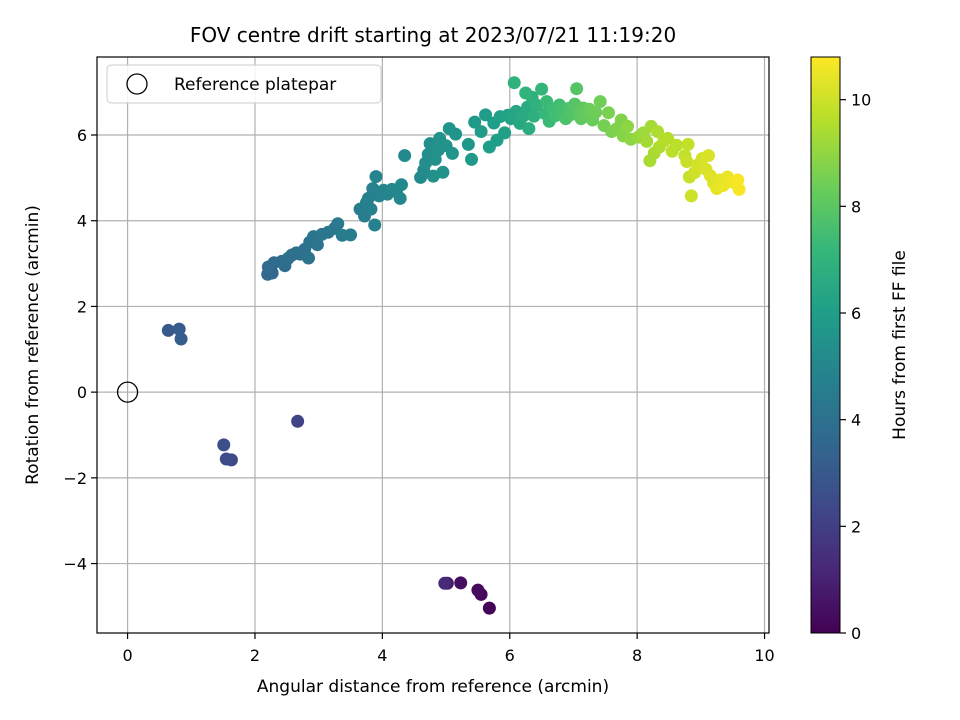 The width and height of the screenshot is (960, 720). I want to click on legend-entry-reference: Reference platepar, so click(255, 85).